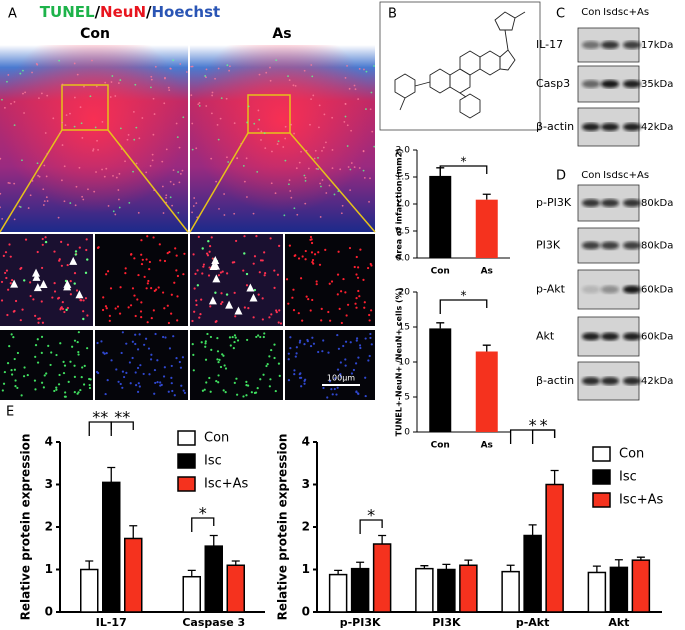  What do you see at coordinates (618, 622) in the screenshot?
I see `x-tick-label: Akt` at bounding box center [618, 622].